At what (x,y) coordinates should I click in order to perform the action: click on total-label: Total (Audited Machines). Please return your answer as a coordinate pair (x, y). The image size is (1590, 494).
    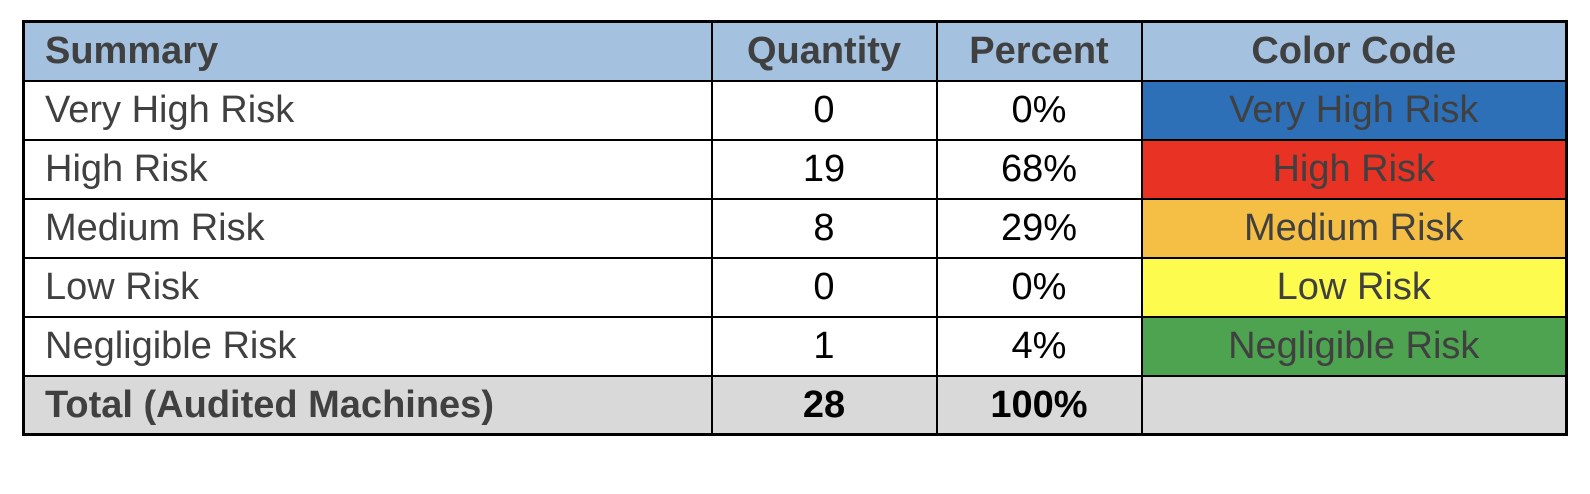
    Looking at the image, I should click on (367, 405).